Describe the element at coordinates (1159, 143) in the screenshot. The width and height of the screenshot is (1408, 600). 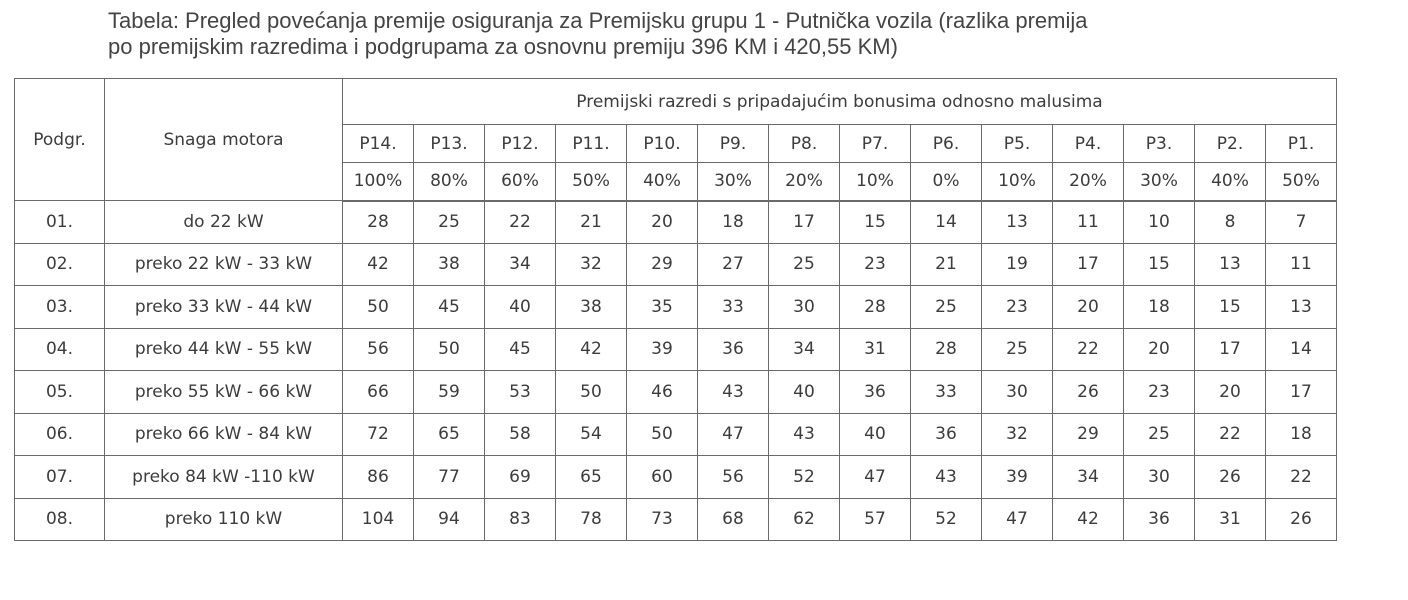
I see `class-header-cell: P3.` at that location.